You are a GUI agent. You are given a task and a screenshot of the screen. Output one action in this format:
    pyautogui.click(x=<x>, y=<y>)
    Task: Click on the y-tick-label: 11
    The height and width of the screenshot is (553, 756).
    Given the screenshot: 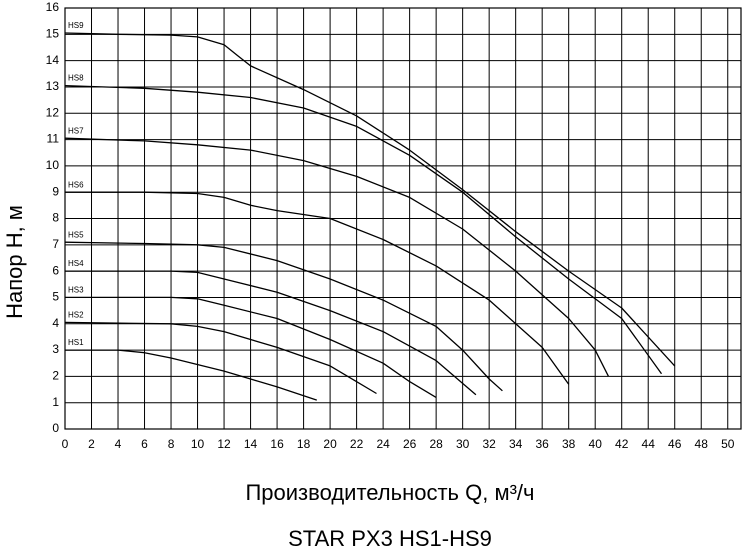 What is the action you would take?
    pyautogui.click(x=53, y=139)
    